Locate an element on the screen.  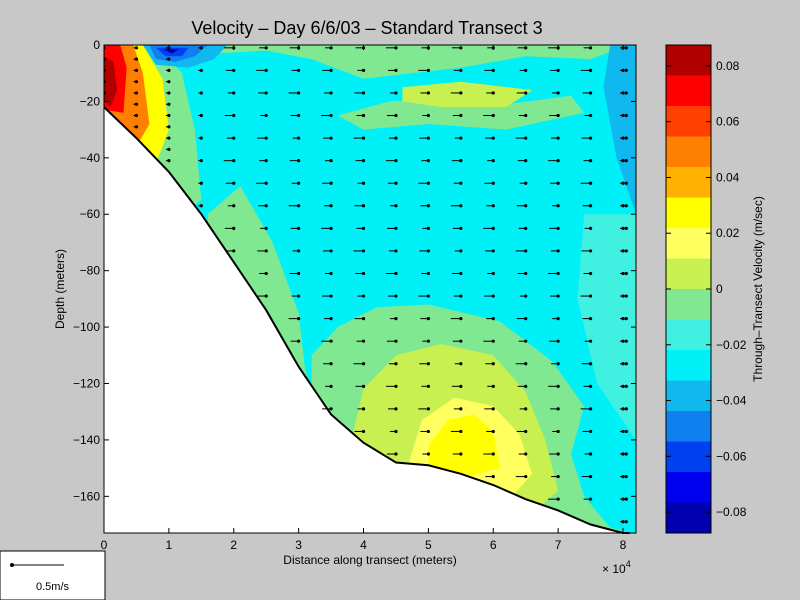
x-tick-label: 6 is located at coordinates (493, 545).